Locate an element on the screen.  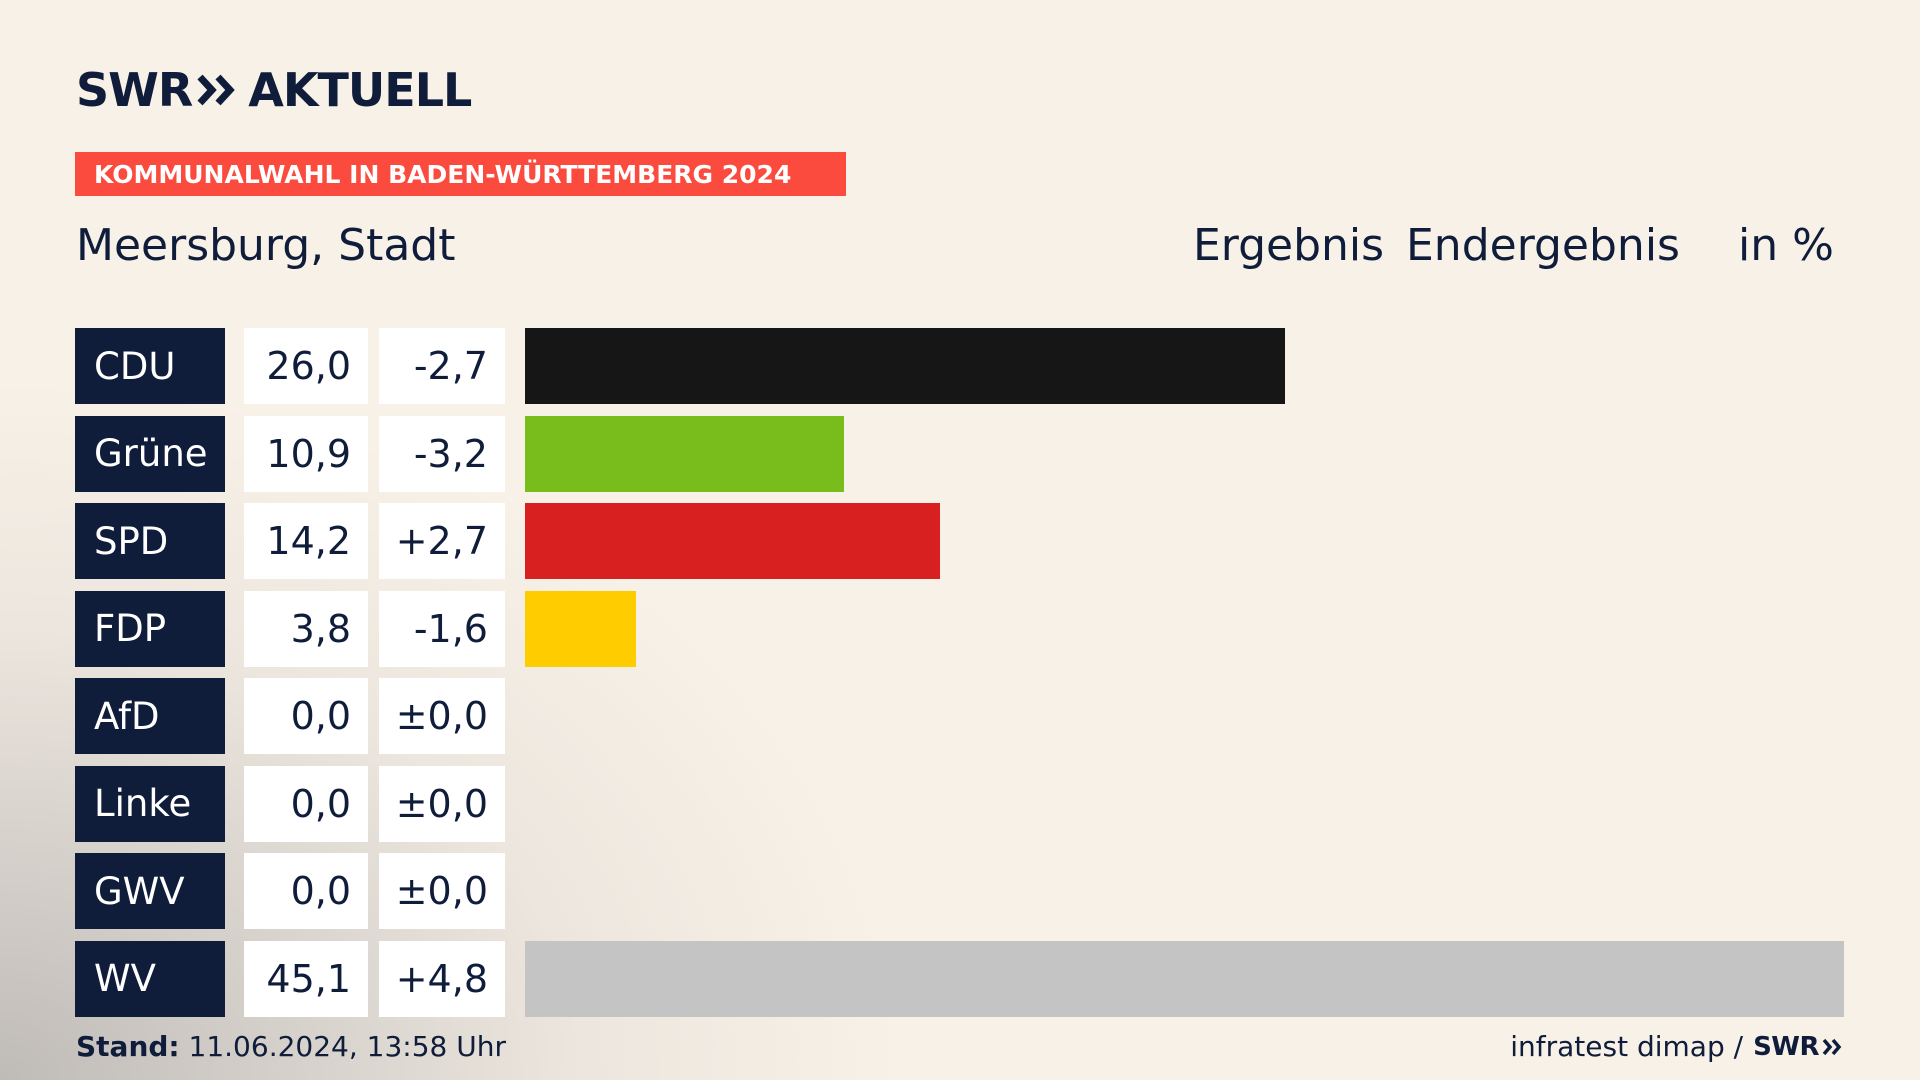
logo-brand: SWR is located at coordinates (134, 90).